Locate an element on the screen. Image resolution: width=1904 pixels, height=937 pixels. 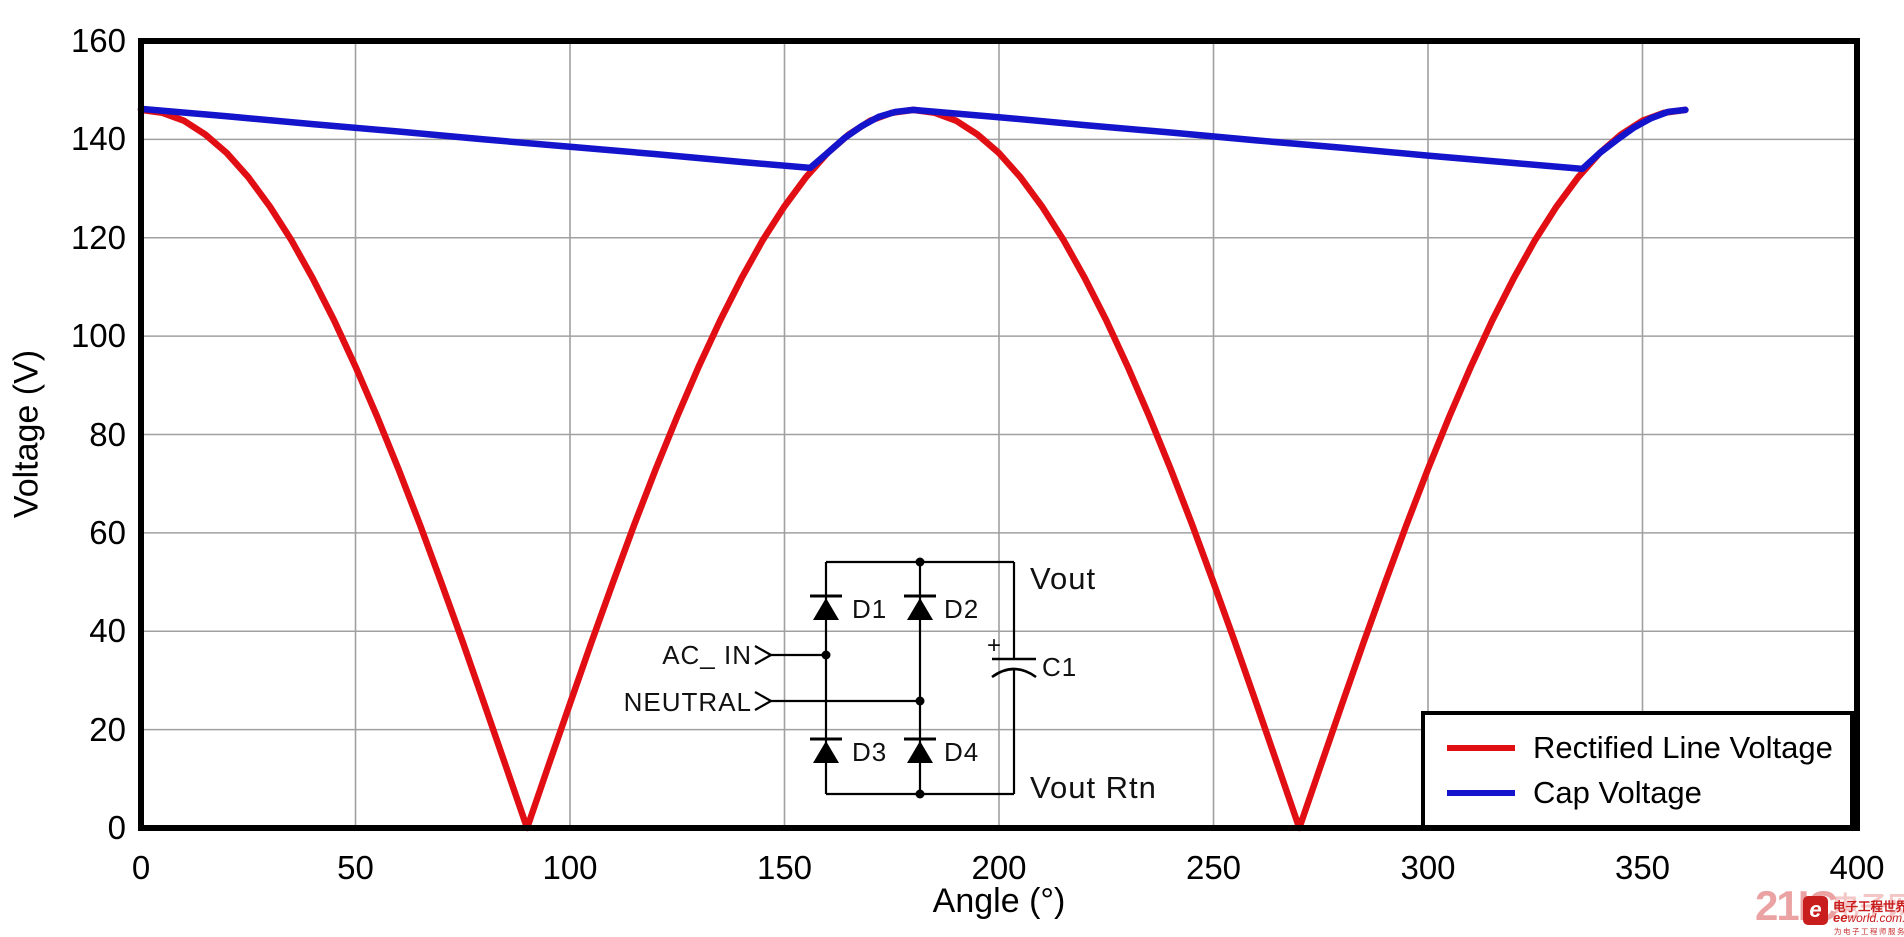
diode-d2-triangle is located at coordinates (920, 609).